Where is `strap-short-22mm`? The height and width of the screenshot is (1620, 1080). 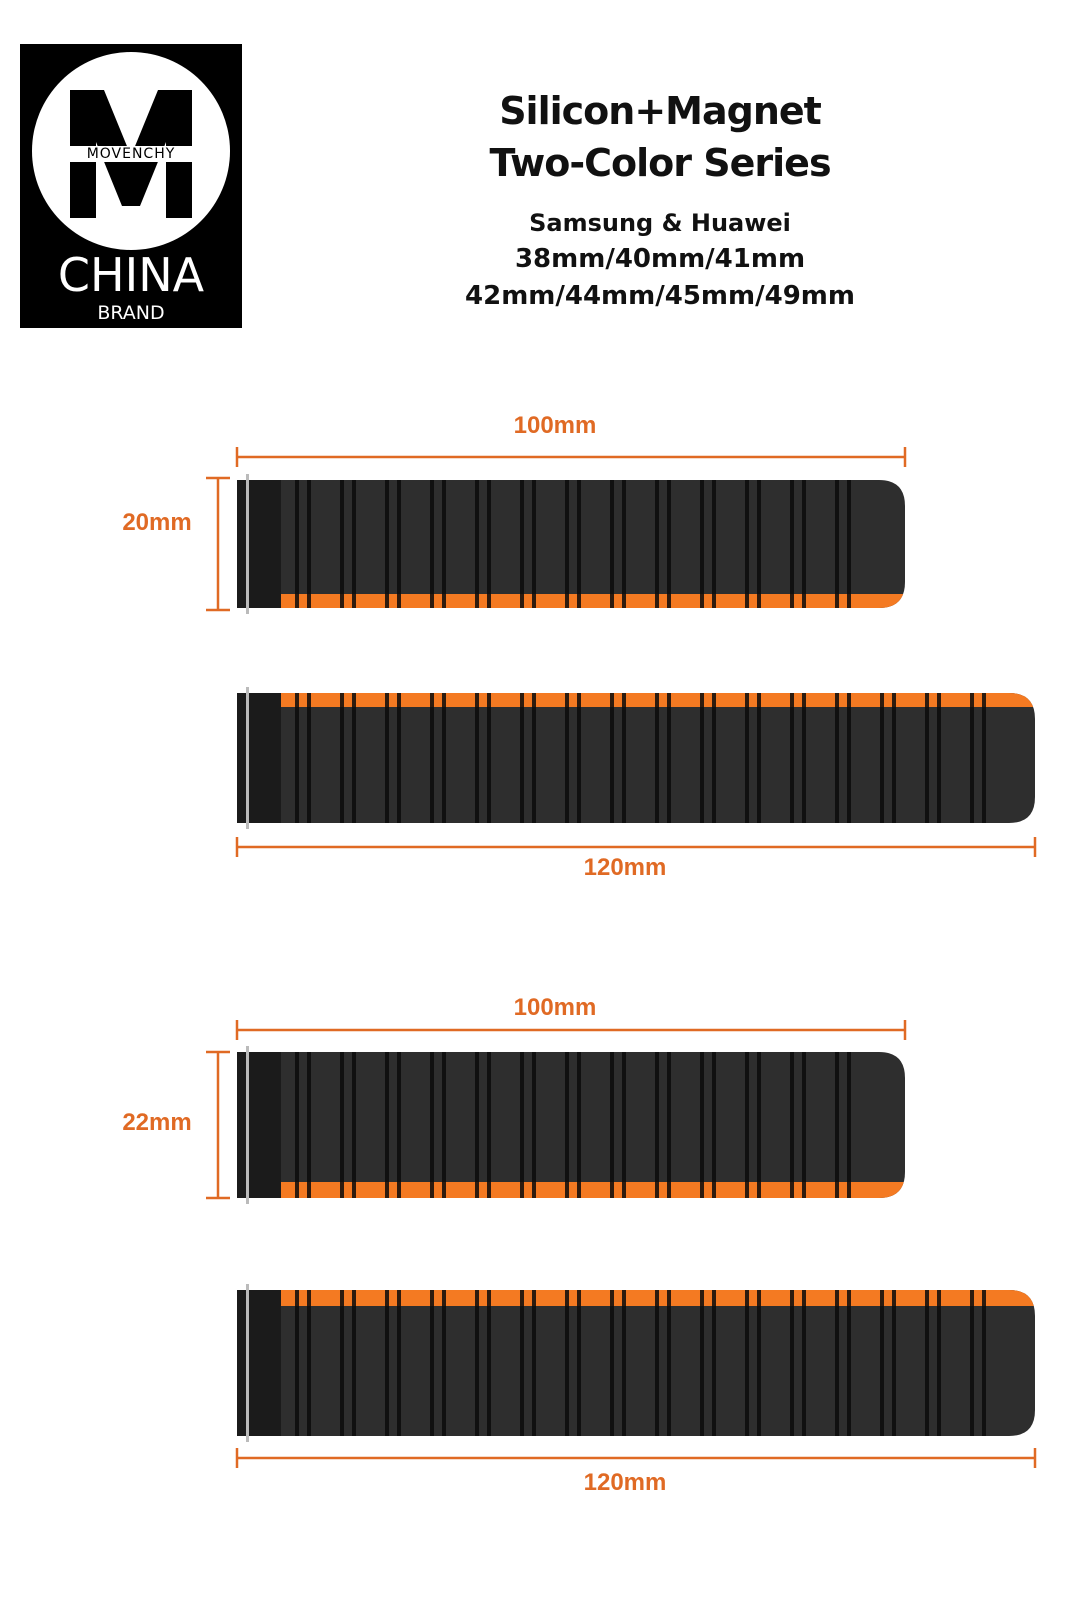
strap-short-22mm is located at coordinates (571, 1125).